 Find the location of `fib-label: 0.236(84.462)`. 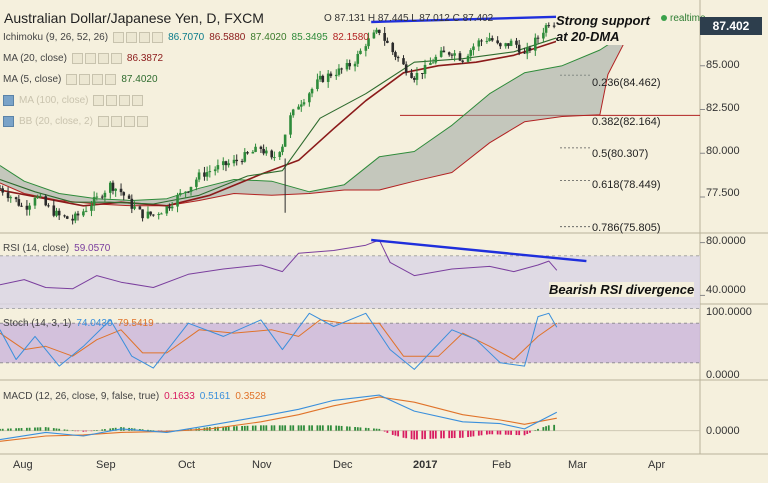

fib-label: 0.236(84.462) is located at coordinates (626, 83).